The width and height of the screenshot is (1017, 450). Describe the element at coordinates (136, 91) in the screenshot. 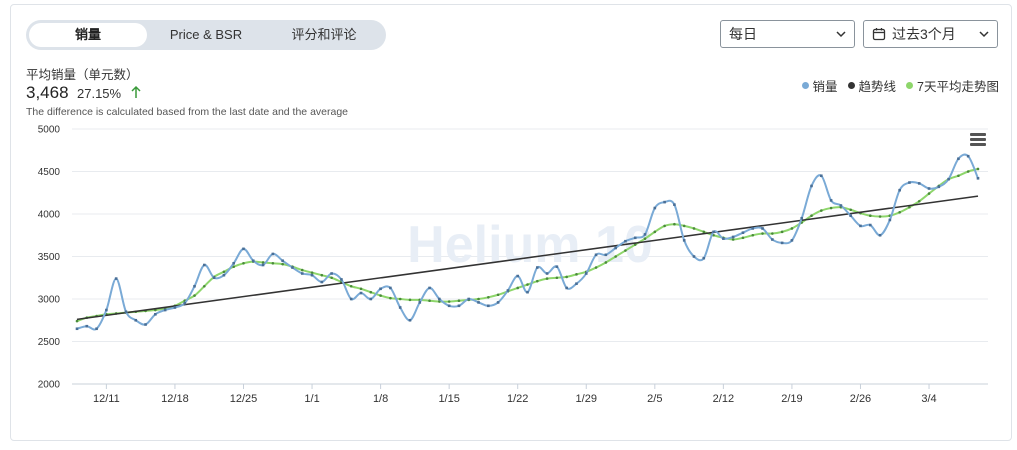

I see `arrow-up-icon` at that location.